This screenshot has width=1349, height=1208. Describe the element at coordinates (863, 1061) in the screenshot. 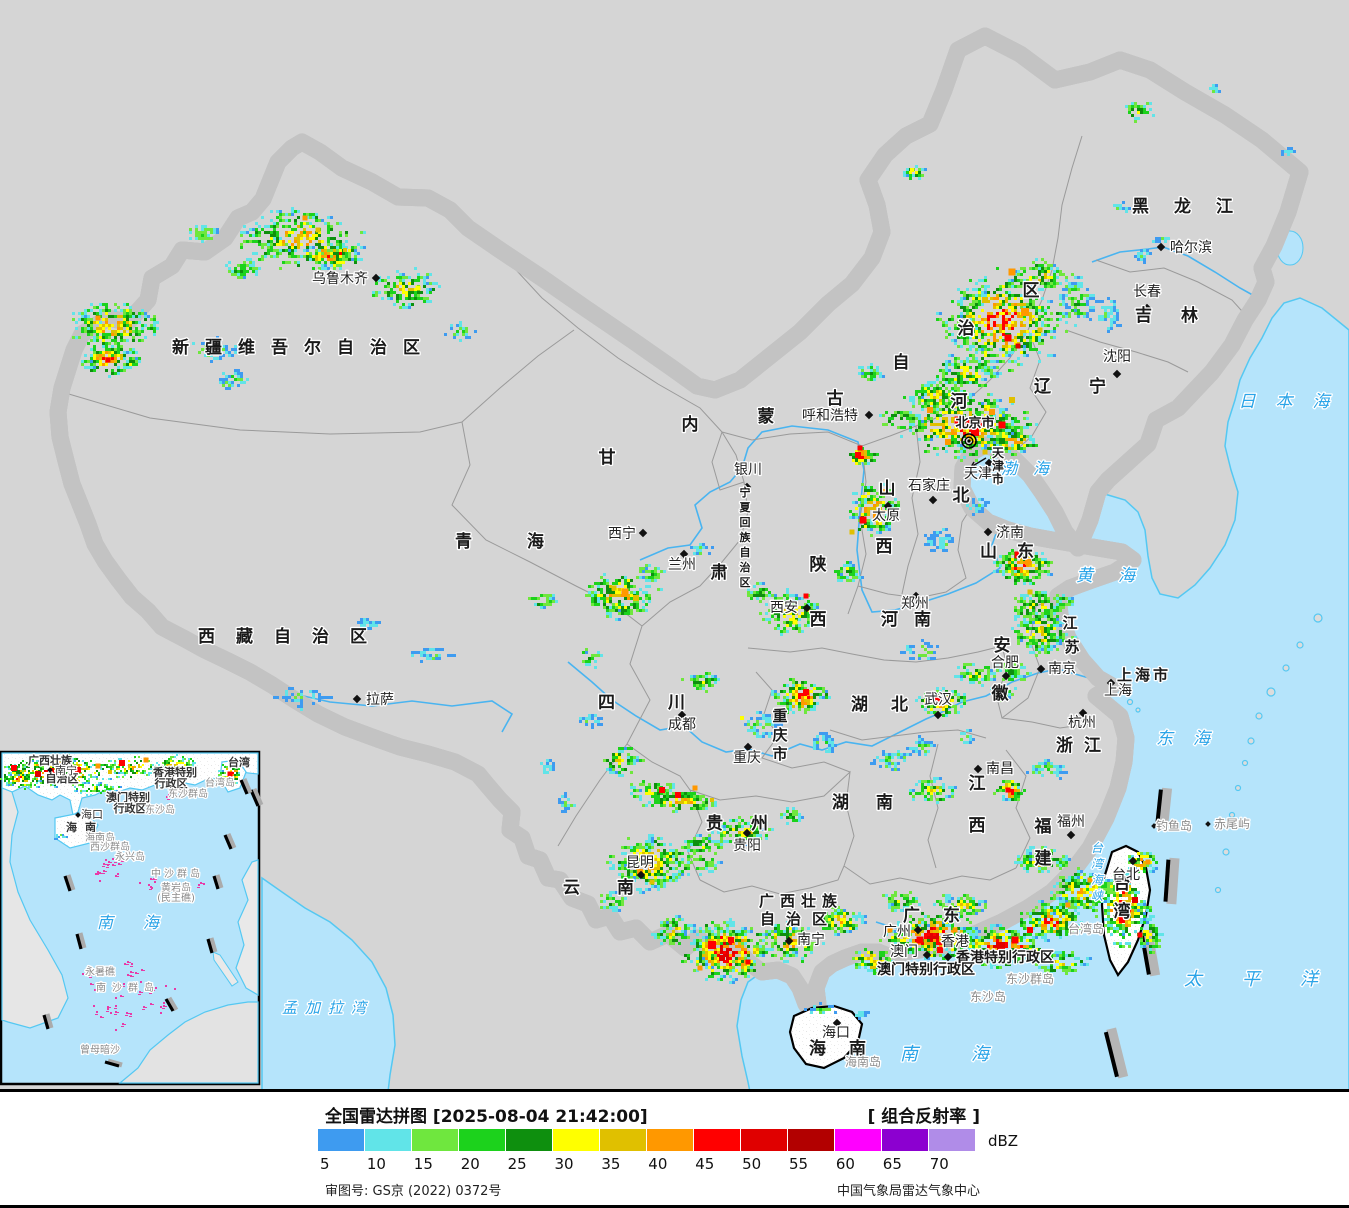

I see `islet-label: 海南岛` at that location.